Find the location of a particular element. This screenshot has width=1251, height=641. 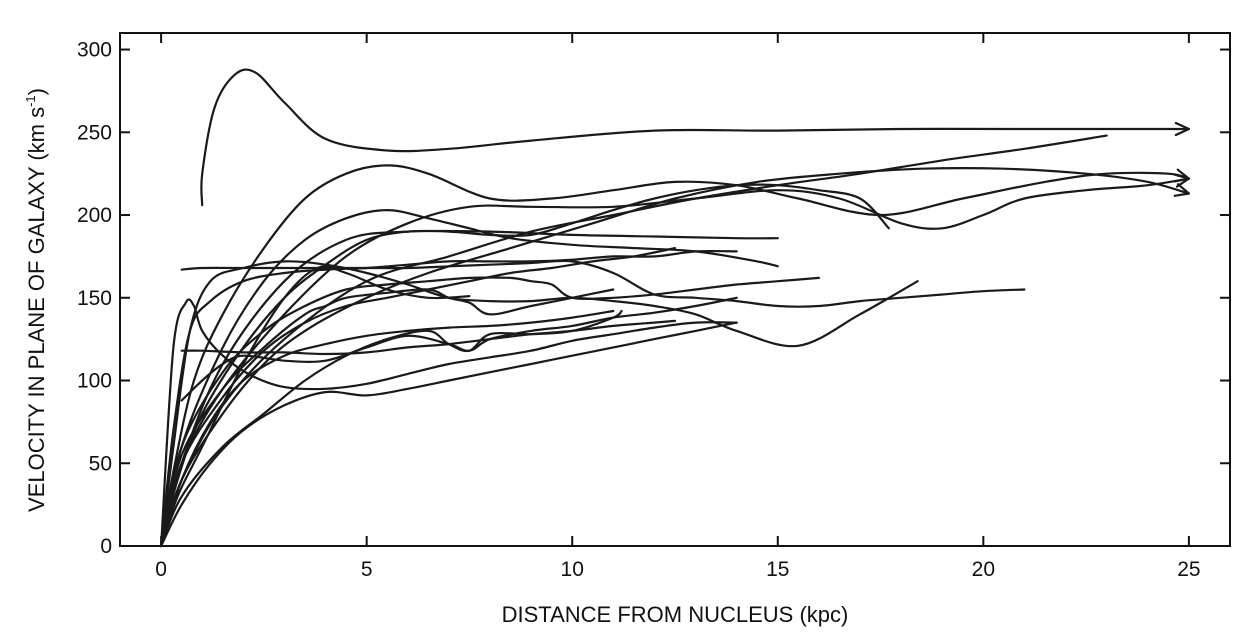

curve-arrowheads is located at coordinates (1181, 159).